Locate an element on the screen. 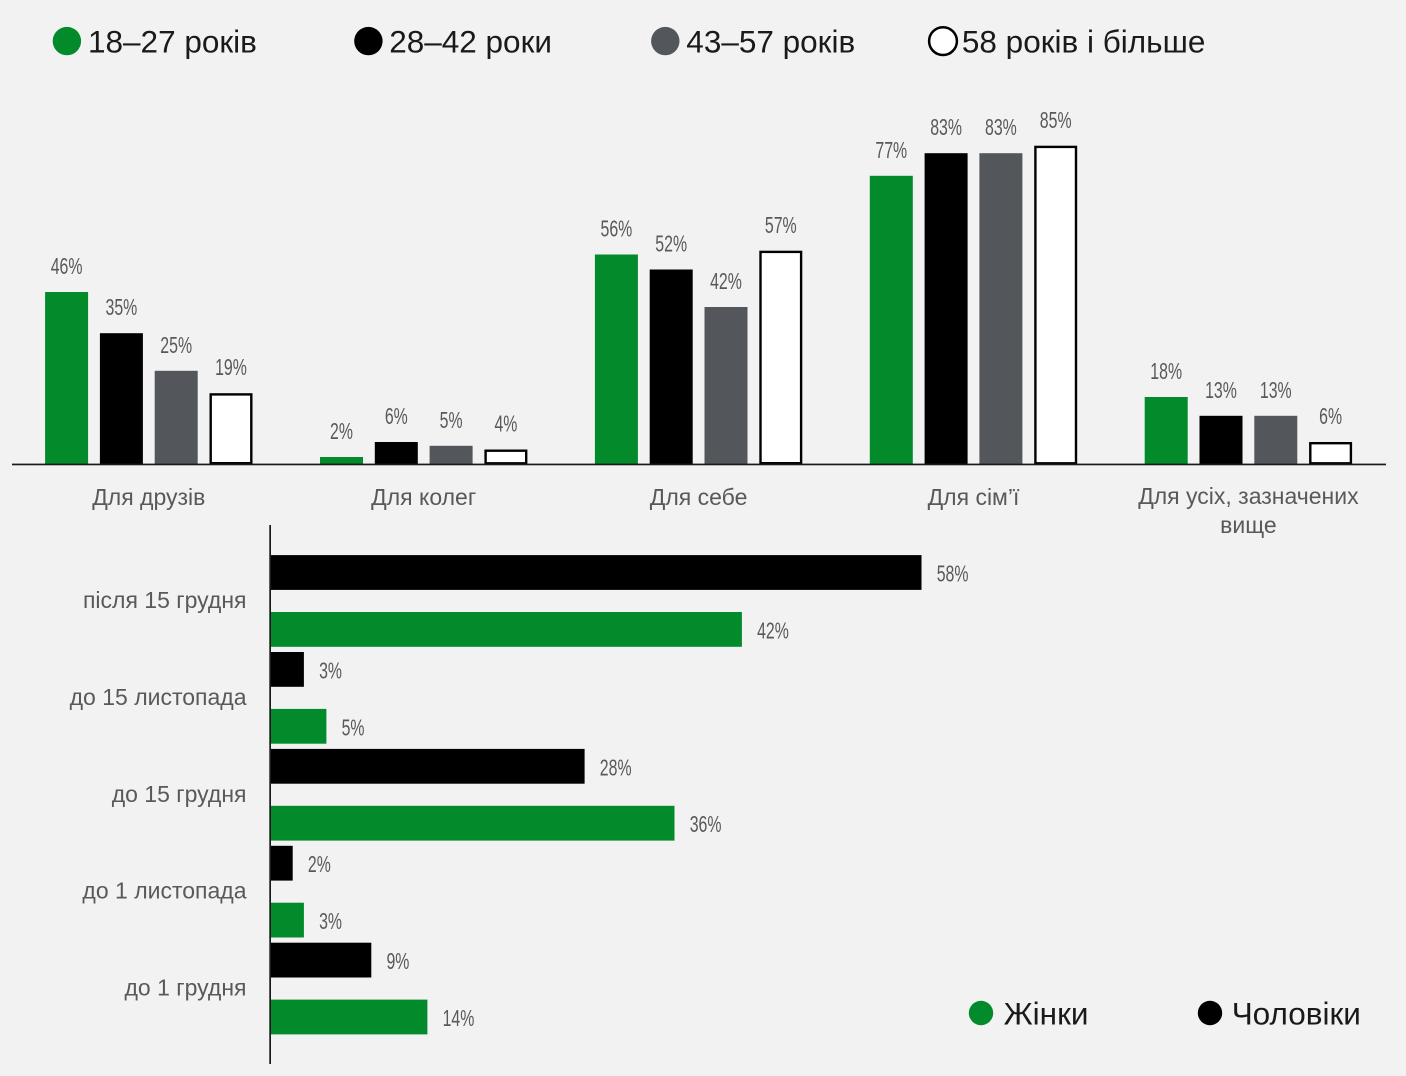 The width and height of the screenshot is (1406, 1076). svg-text: до 1 листопада is located at coordinates (164, 891).